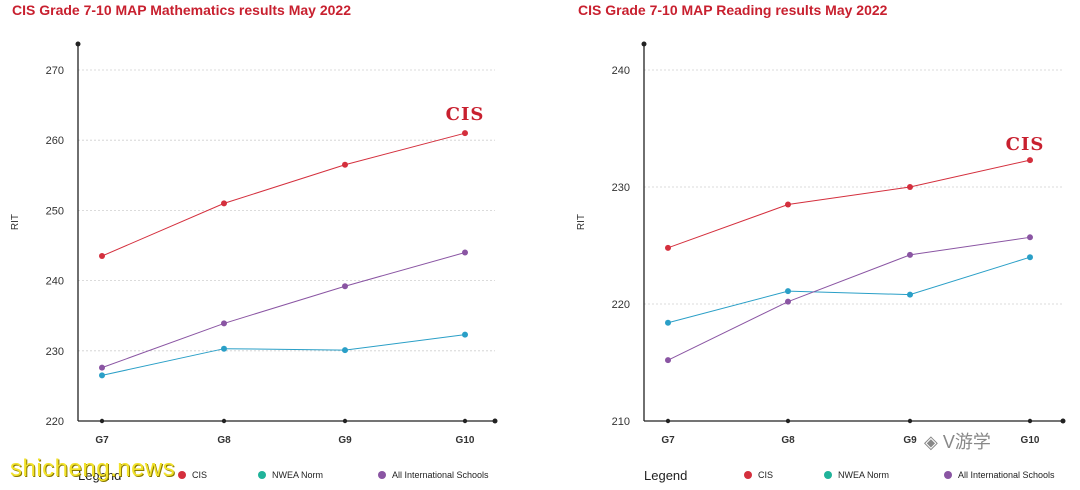 This screenshot has height=490, width=1080. What do you see at coordinates (788, 440) in the screenshot?
I see `chart2-xtick-label: G8` at bounding box center [788, 440].